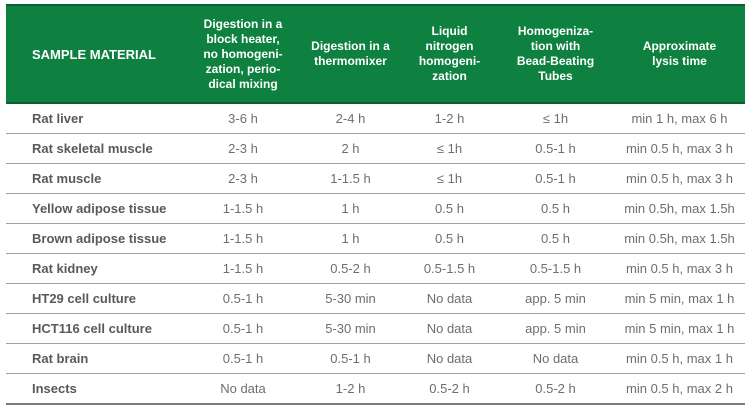 Image resolution: width=751 pixels, height=410 pixels. I want to click on header-sample-material: SAMPLE MATERIAL, so click(96, 54).